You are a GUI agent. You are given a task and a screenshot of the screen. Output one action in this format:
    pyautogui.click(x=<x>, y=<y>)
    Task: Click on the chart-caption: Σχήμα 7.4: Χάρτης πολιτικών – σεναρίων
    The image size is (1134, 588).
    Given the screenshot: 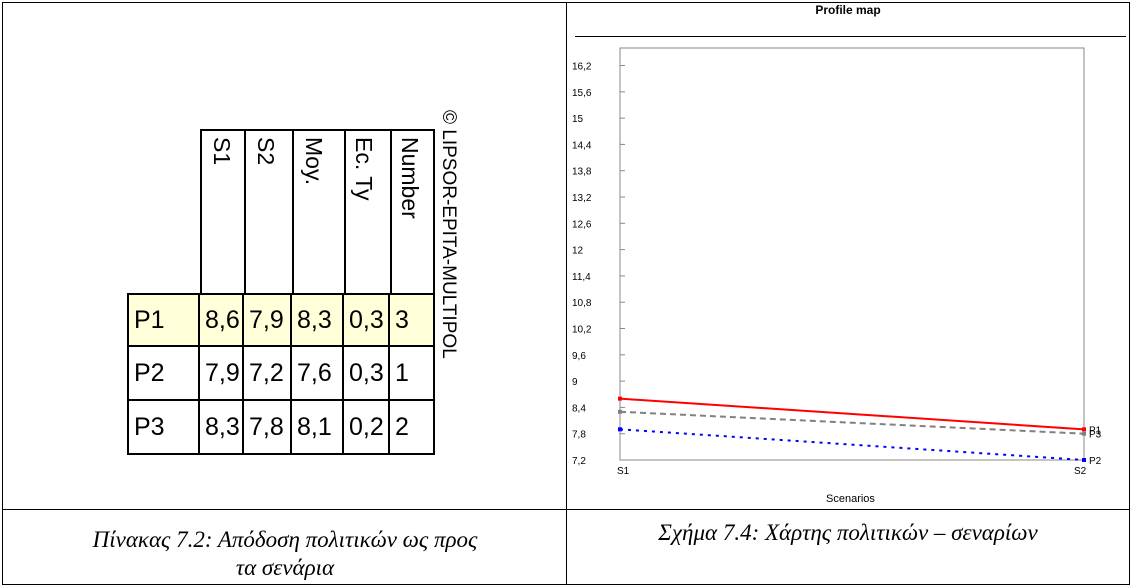 What is the action you would take?
    pyautogui.click(x=848, y=532)
    